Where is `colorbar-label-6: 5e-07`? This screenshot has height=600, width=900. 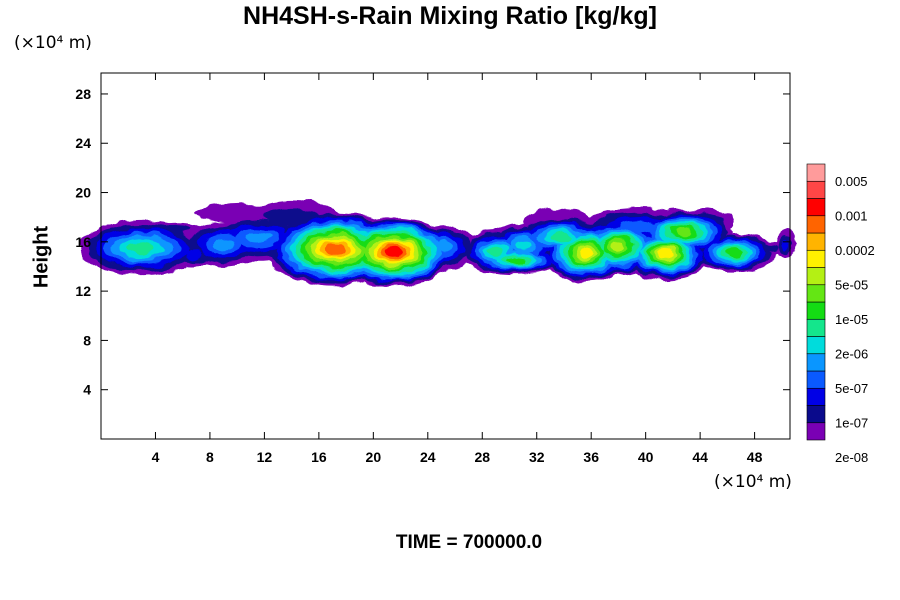
colorbar-label-6: 5e-07 is located at coordinates (851, 388).